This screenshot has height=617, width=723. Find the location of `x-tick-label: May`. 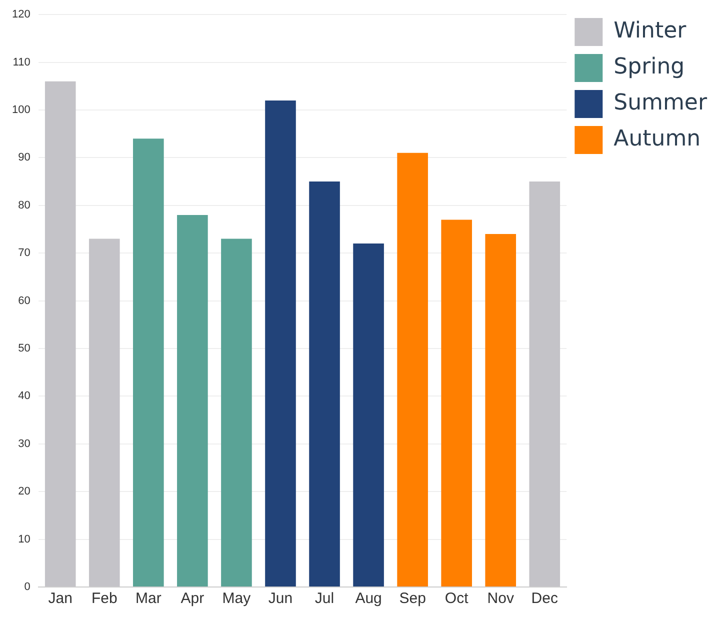

x-tick-label: May is located at coordinates (237, 599).